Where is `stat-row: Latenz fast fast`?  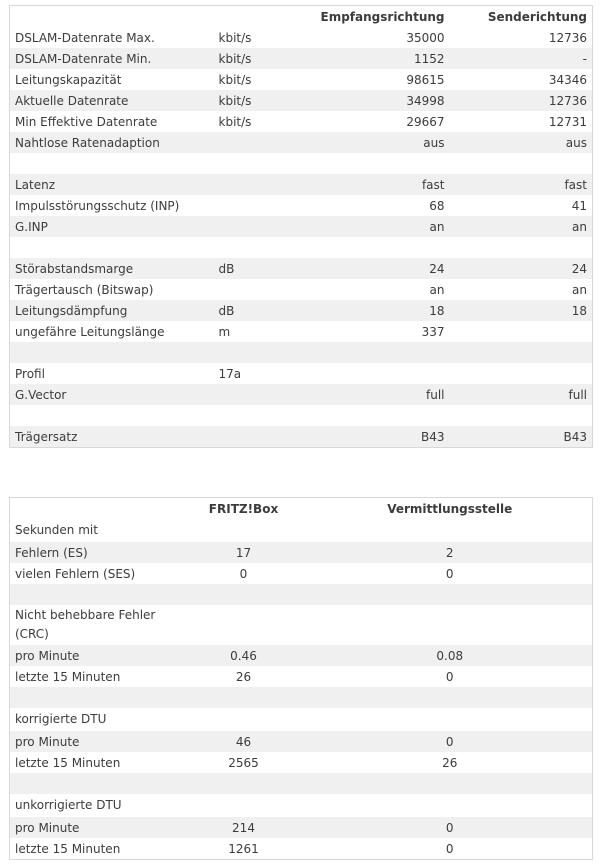
stat-row: Latenz fast fast is located at coordinates (301, 184).